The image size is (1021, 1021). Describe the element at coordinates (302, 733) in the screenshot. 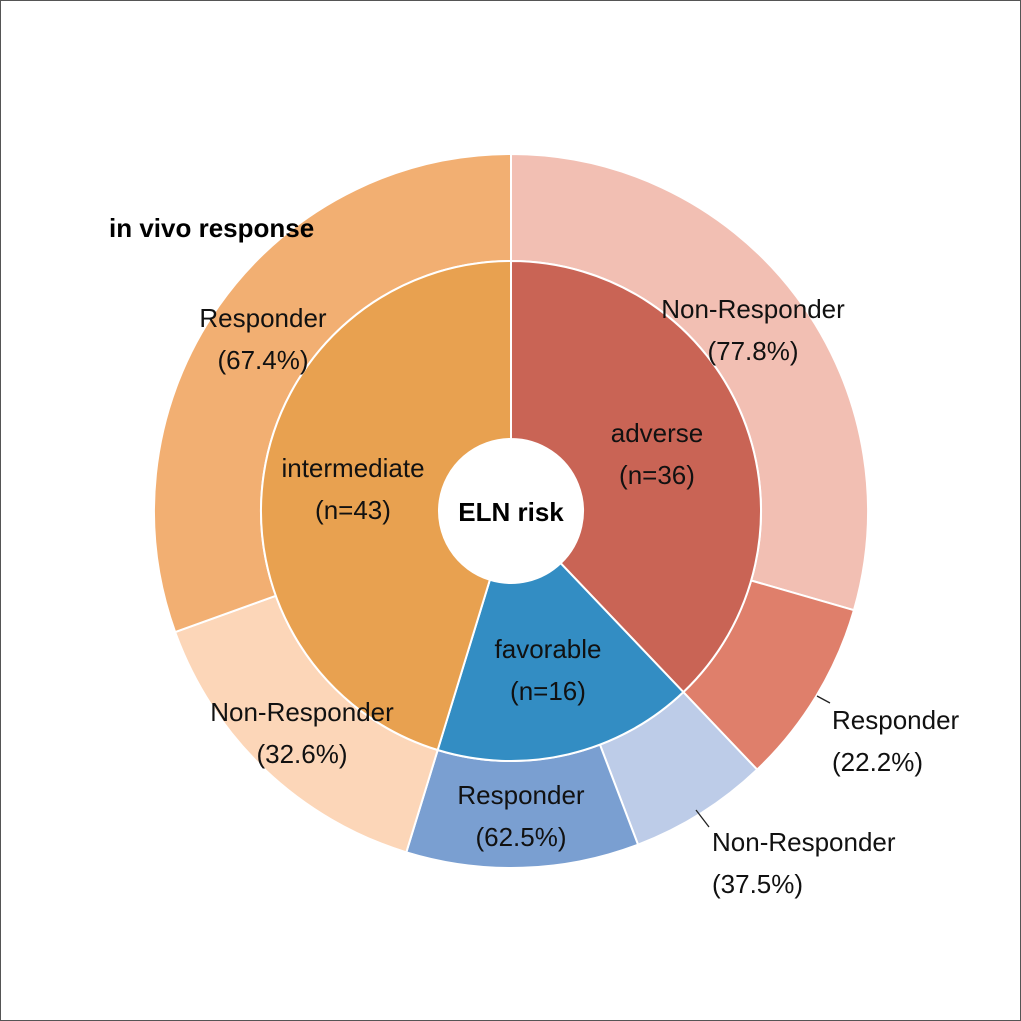

I see `outer-label-intermediate-non-responder: Non-Responder (32.6%)` at that location.